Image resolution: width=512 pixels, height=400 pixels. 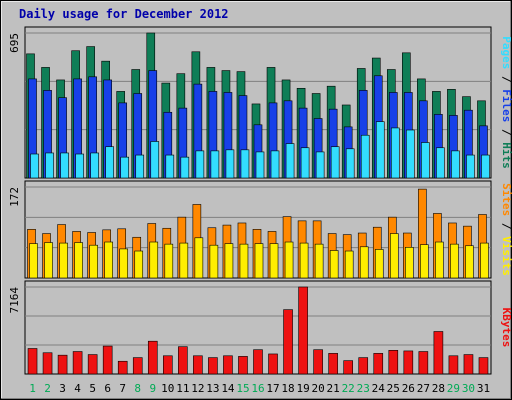 What do you see at coordinates (212, 388) in the screenshot?
I see `day-label-13: 13` at bounding box center [212, 388].